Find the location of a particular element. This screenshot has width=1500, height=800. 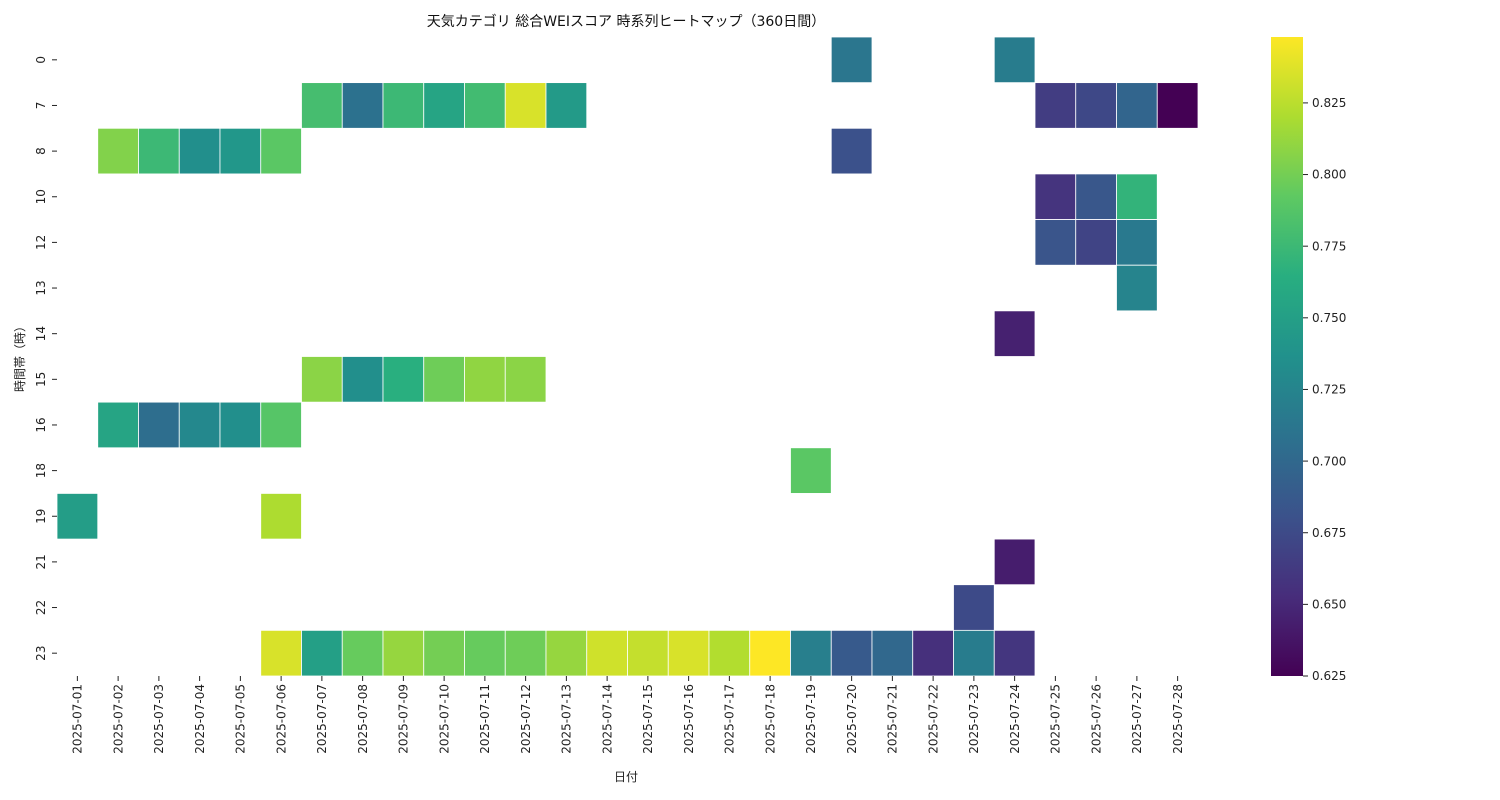

heatmap-cell-2025-07-26-h10 is located at coordinates (1096, 196).